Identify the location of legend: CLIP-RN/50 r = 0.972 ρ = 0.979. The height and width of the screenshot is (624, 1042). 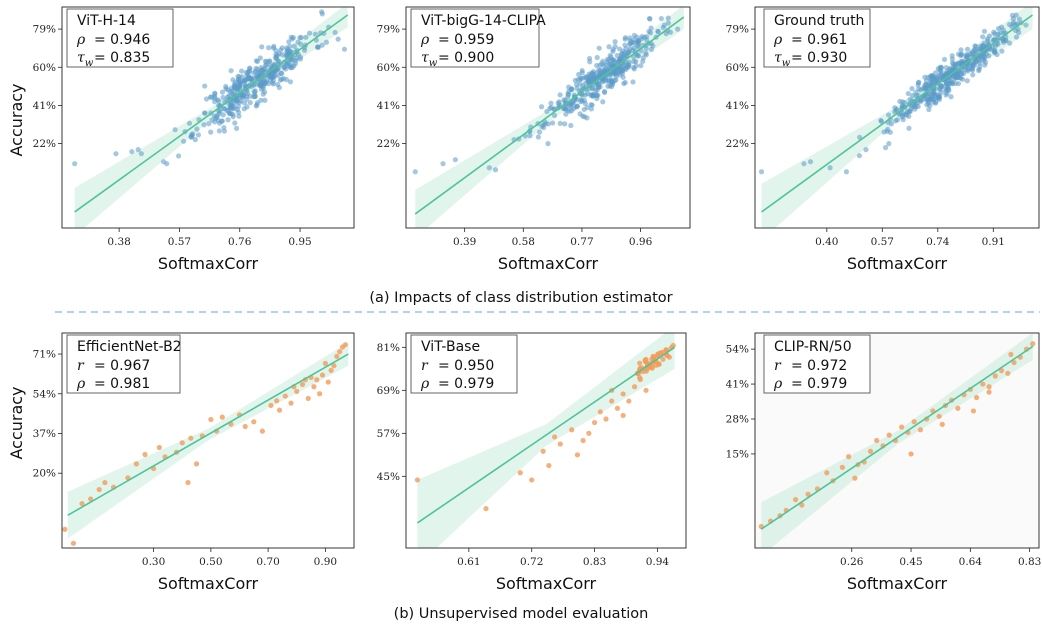
(817, 364).